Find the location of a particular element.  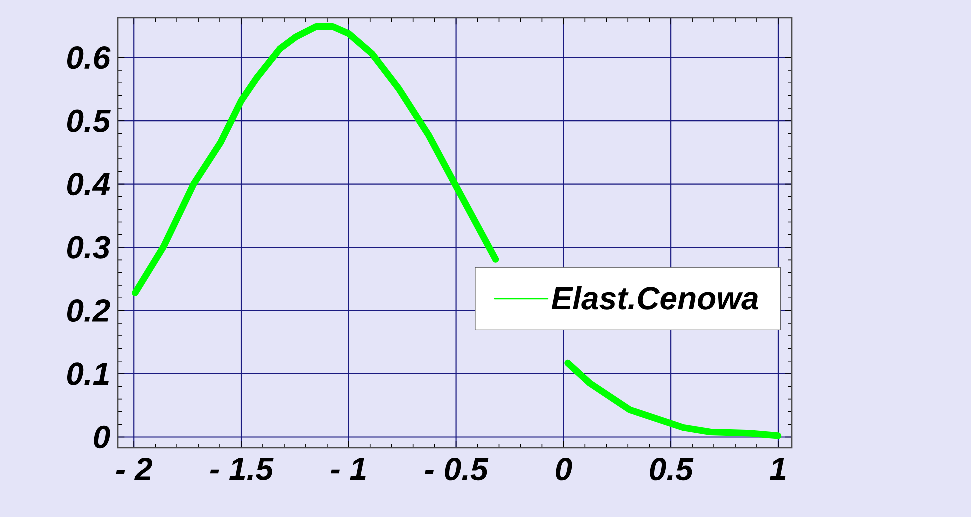

x-tick-label: 1 is located at coordinates (778, 469).